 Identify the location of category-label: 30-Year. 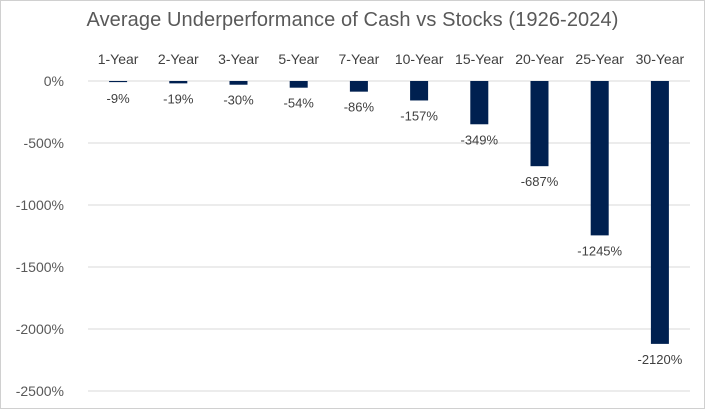
(660, 59).